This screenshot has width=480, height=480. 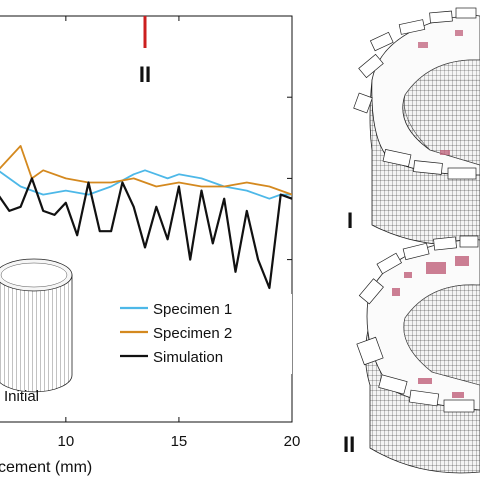 What do you see at coordinates (21, 396) in the screenshot?
I see `inset-label: Initial` at bounding box center [21, 396].